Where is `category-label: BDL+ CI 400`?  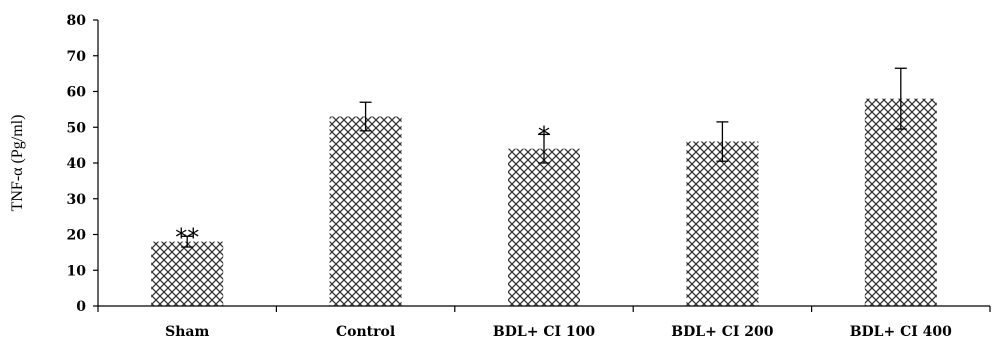
category-label: BDL+ CI 400 is located at coordinates (901, 332).